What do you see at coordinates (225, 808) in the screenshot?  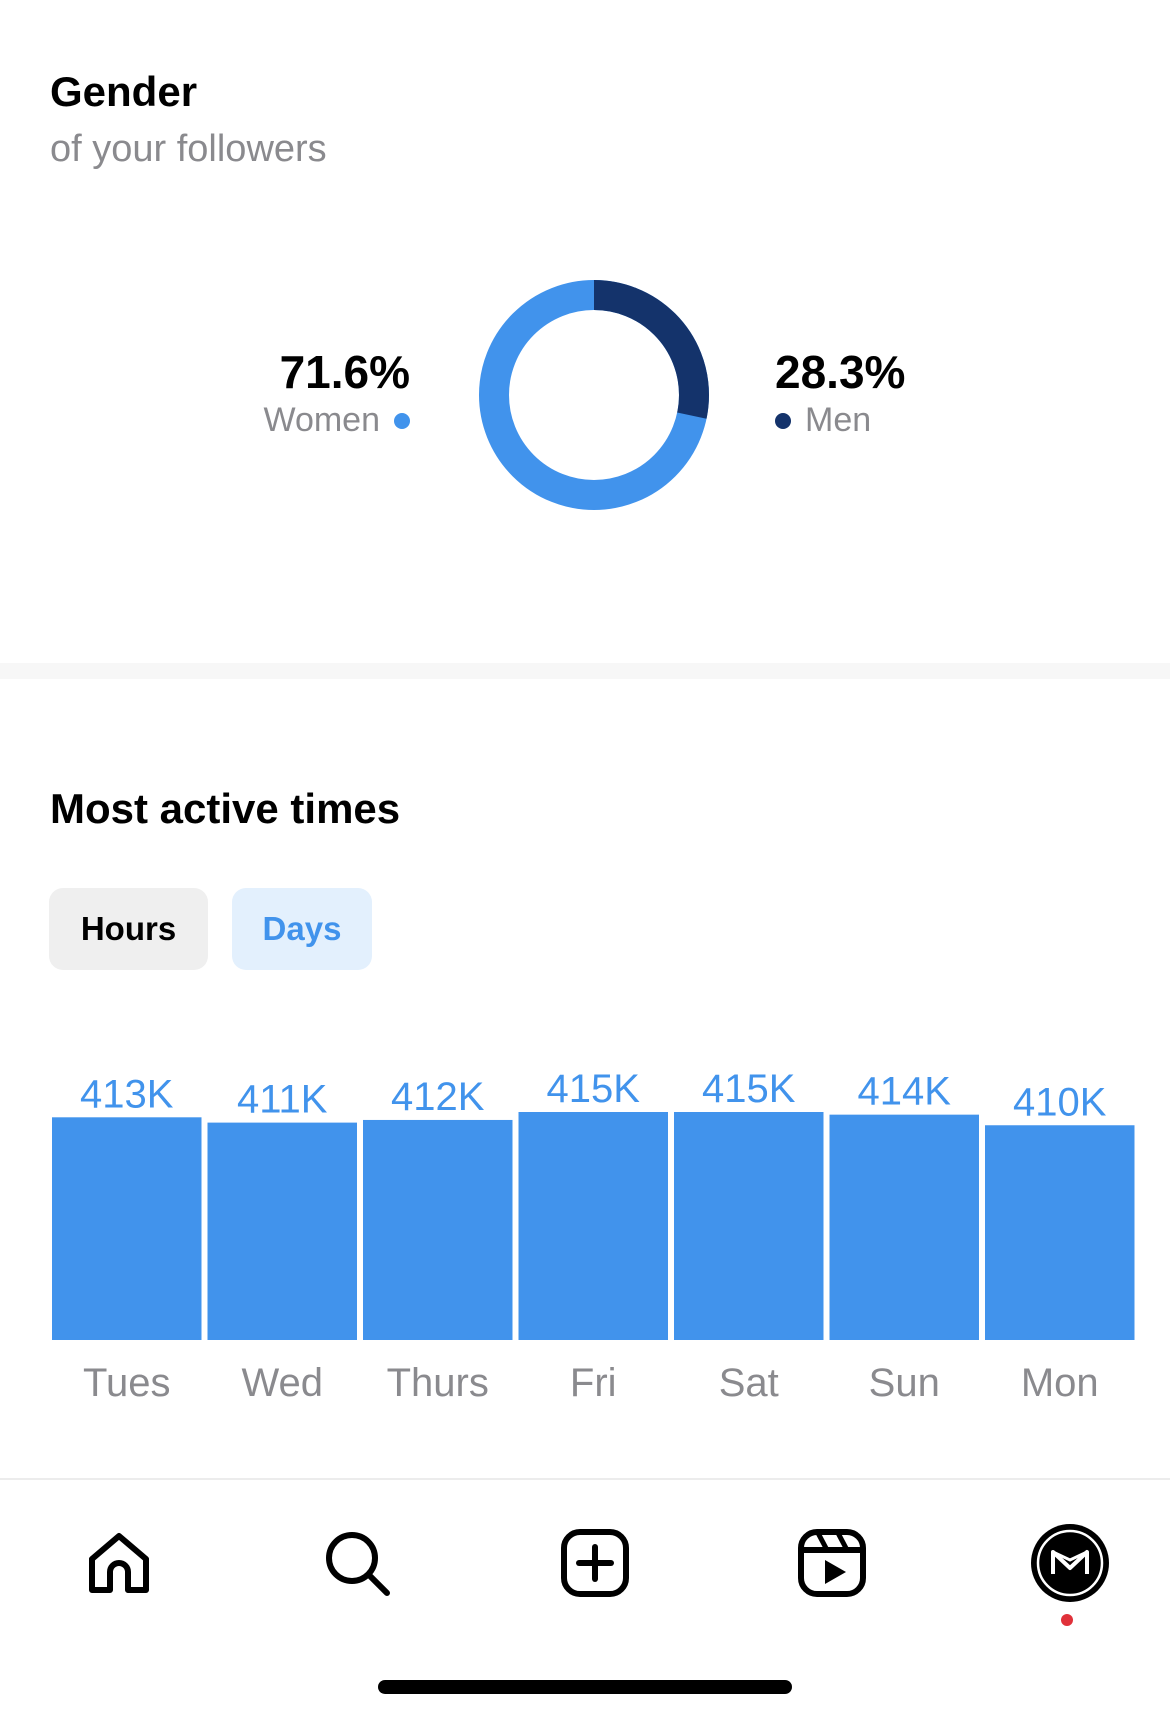 I see `active-times-title: Most active times` at bounding box center [225, 808].